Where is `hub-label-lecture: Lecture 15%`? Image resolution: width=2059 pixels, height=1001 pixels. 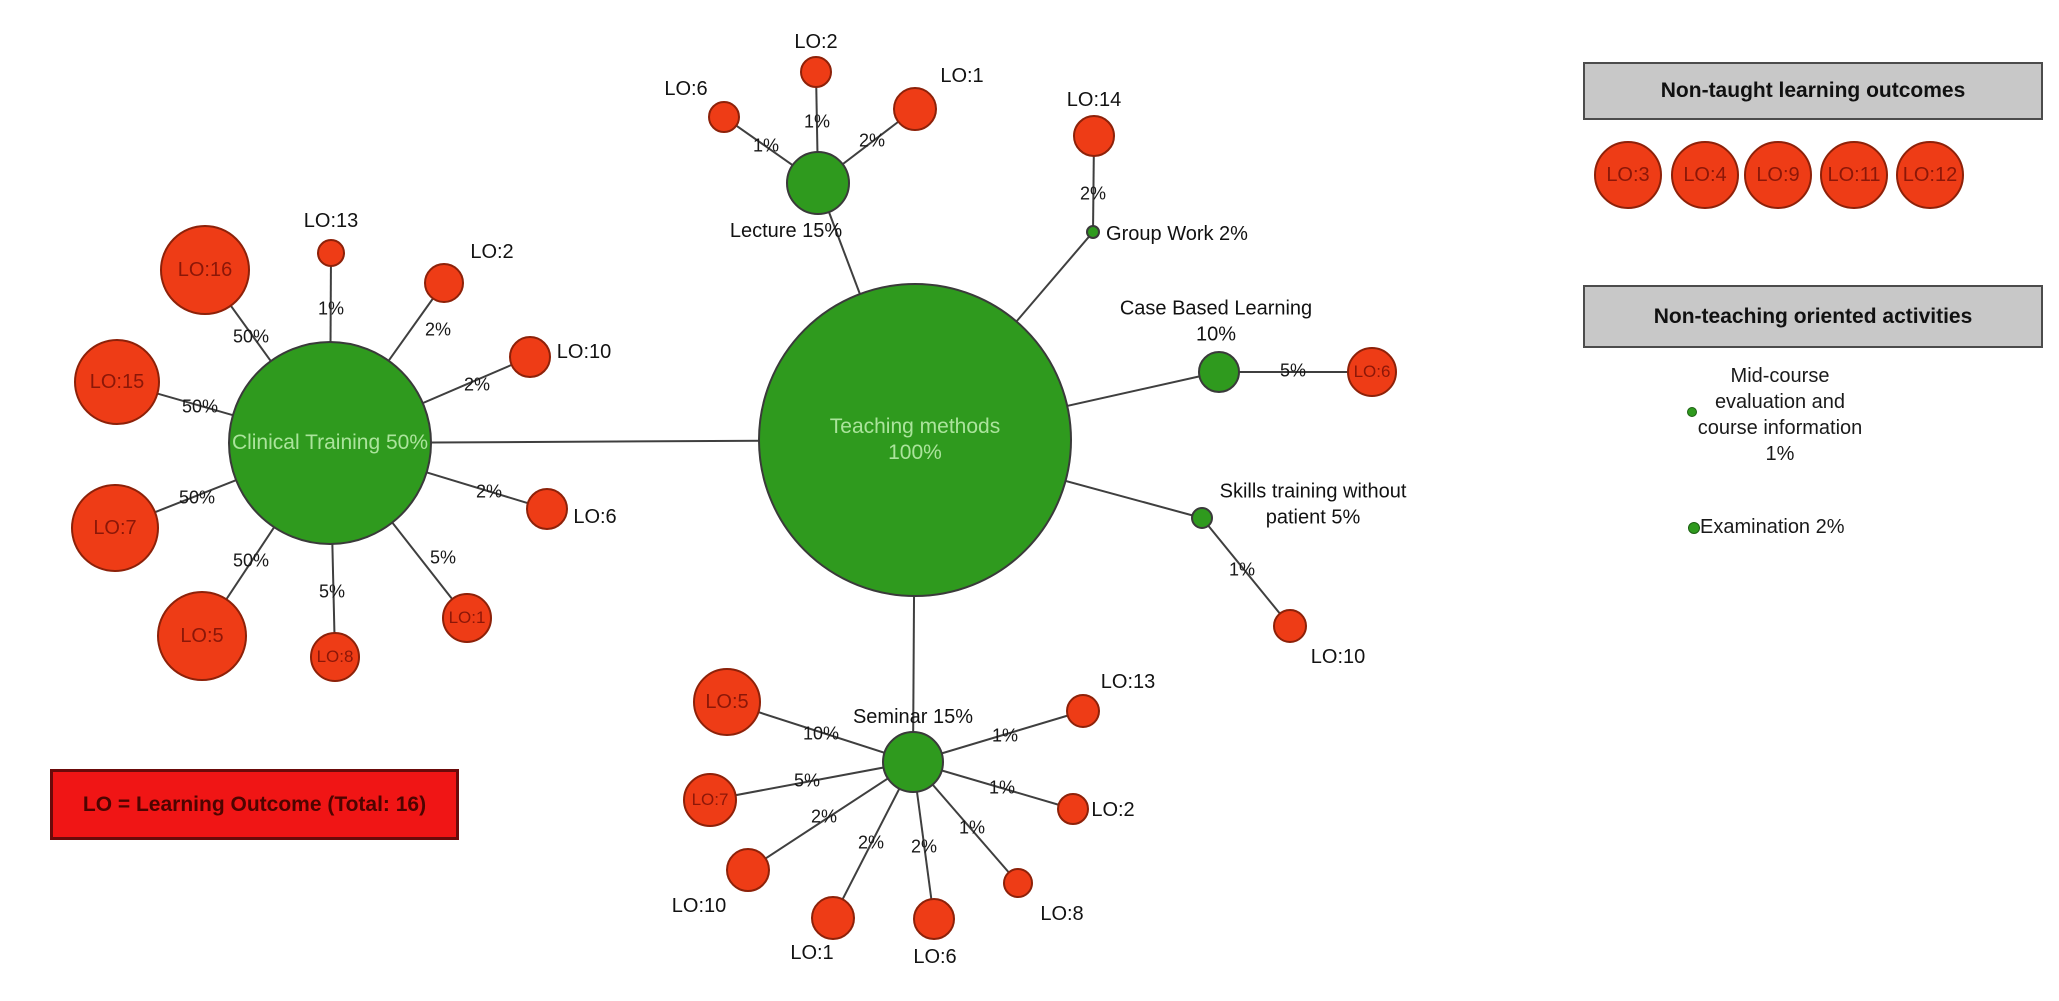 hub-label-lecture: Lecture 15% is located at coordinates (786, 230).